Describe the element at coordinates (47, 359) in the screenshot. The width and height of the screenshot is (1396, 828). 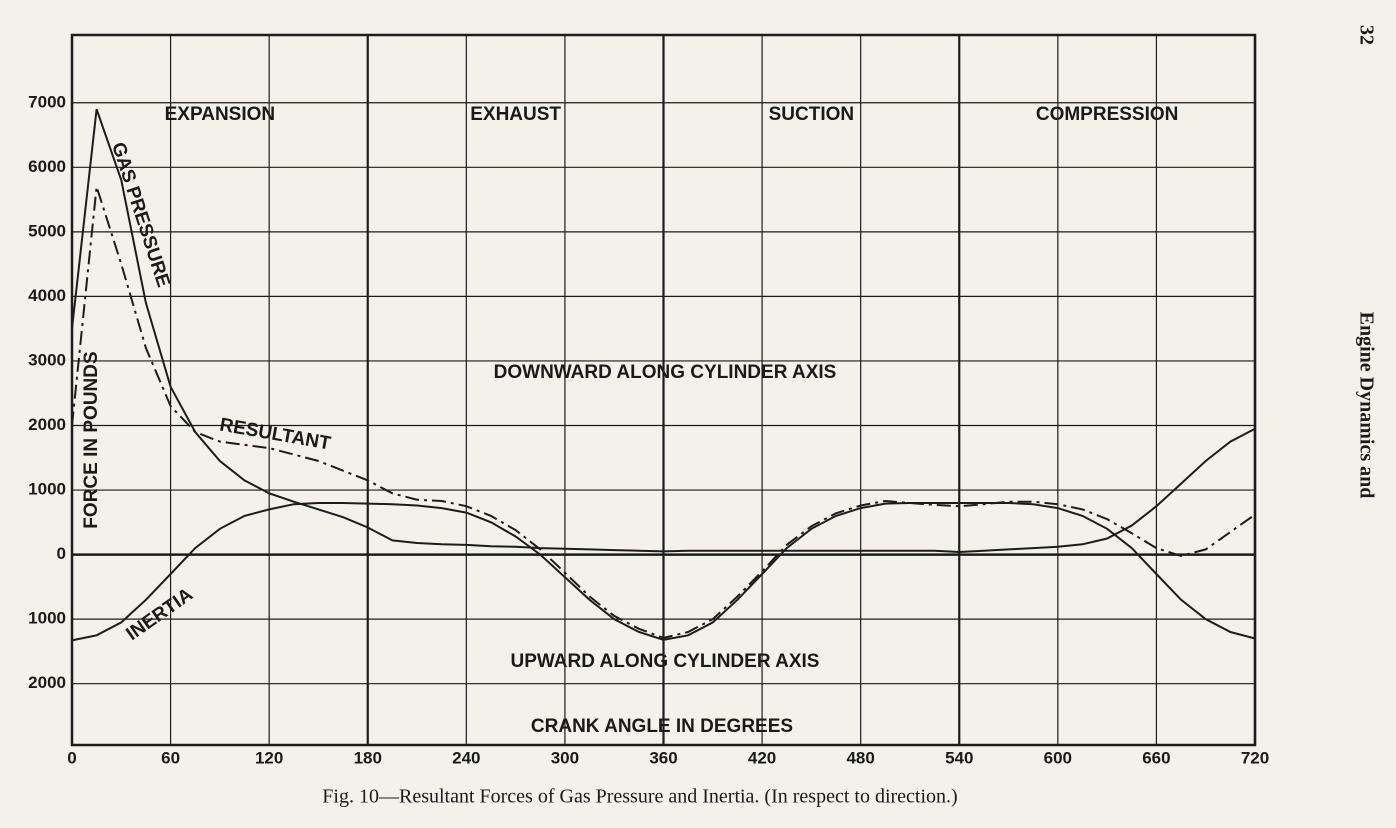
I see `y-tick-label: 3000` at that location.